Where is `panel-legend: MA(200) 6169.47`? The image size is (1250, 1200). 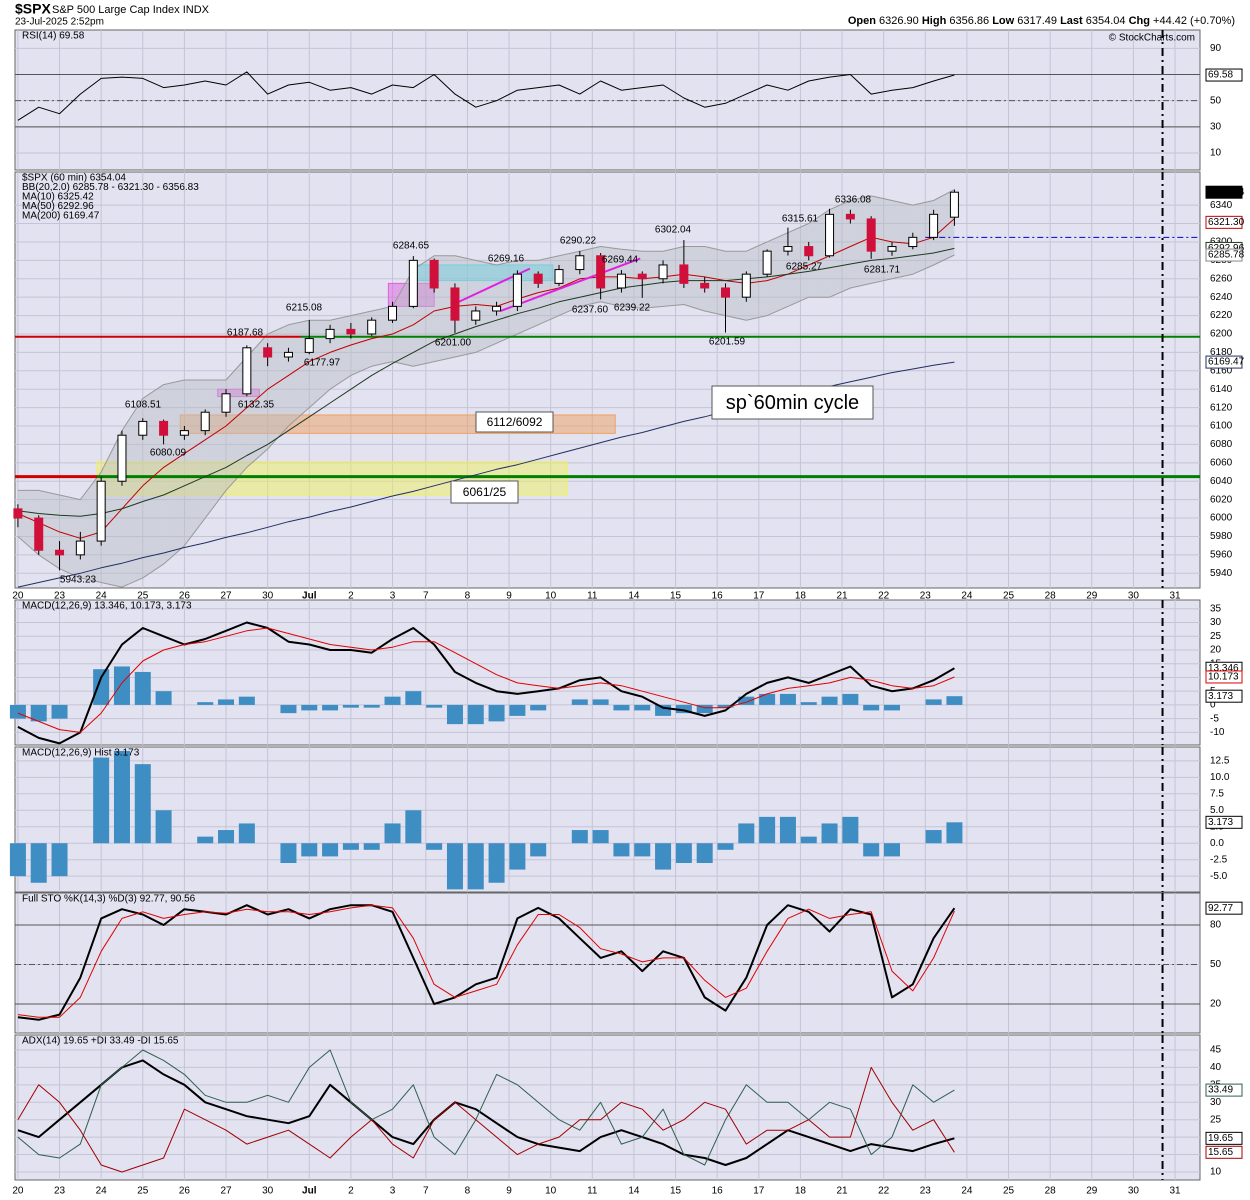 panel-legend: MA(200) 6169.47 is located at coordinates (61, 216).